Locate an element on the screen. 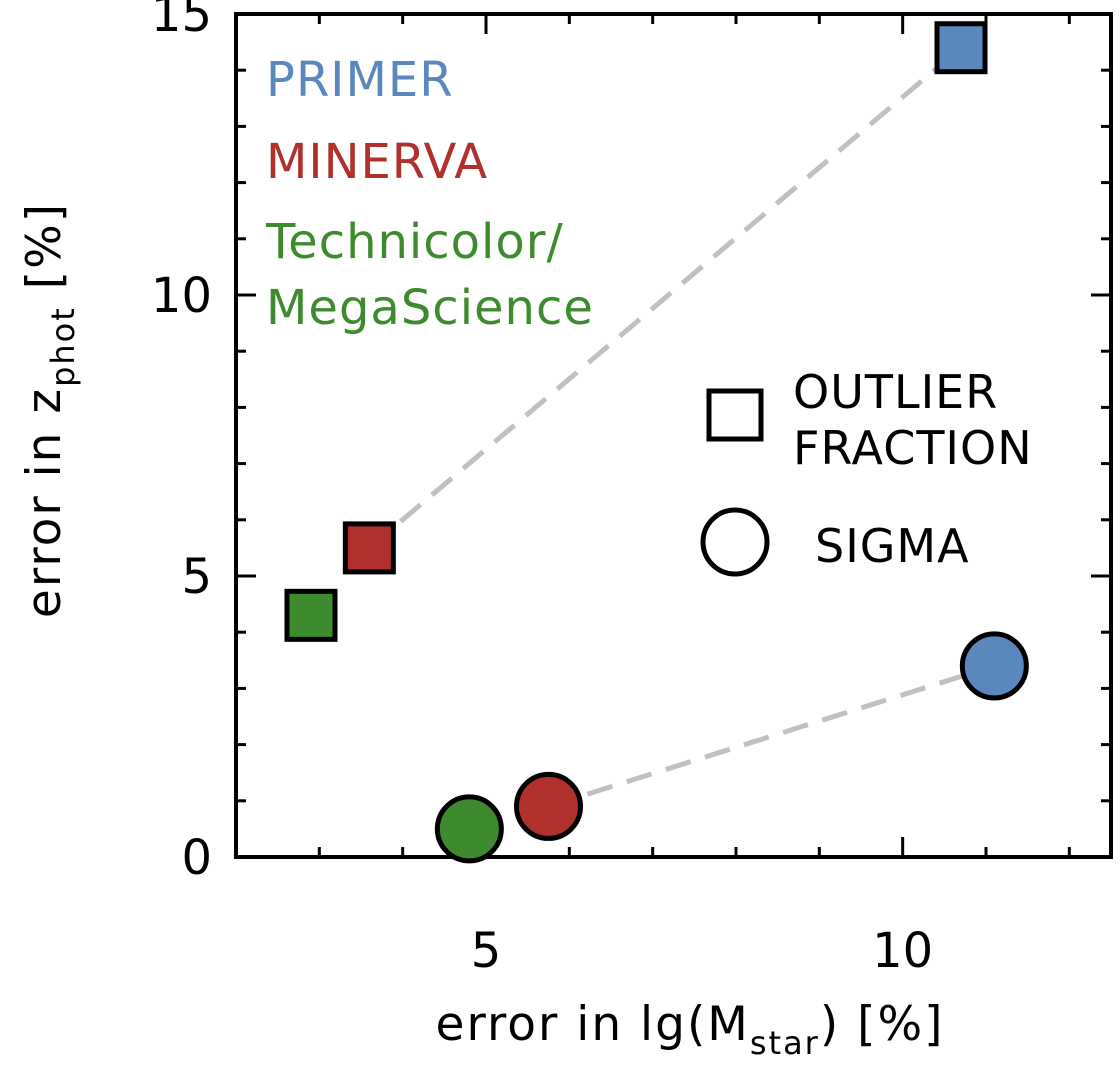 The height and width of the screenshot is (1068, 1120). legend-circle-icon is located at coordinates (735, 542).